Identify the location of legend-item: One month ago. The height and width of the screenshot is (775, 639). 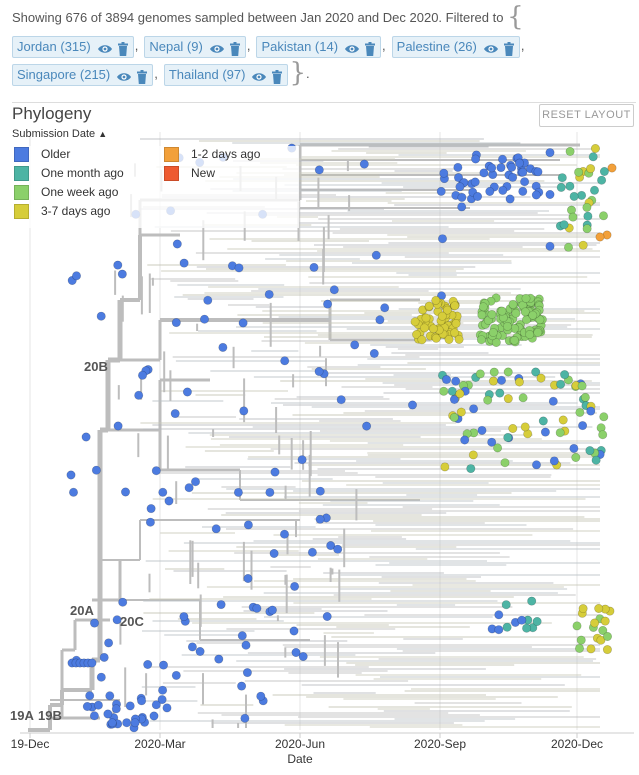
(69, 173).